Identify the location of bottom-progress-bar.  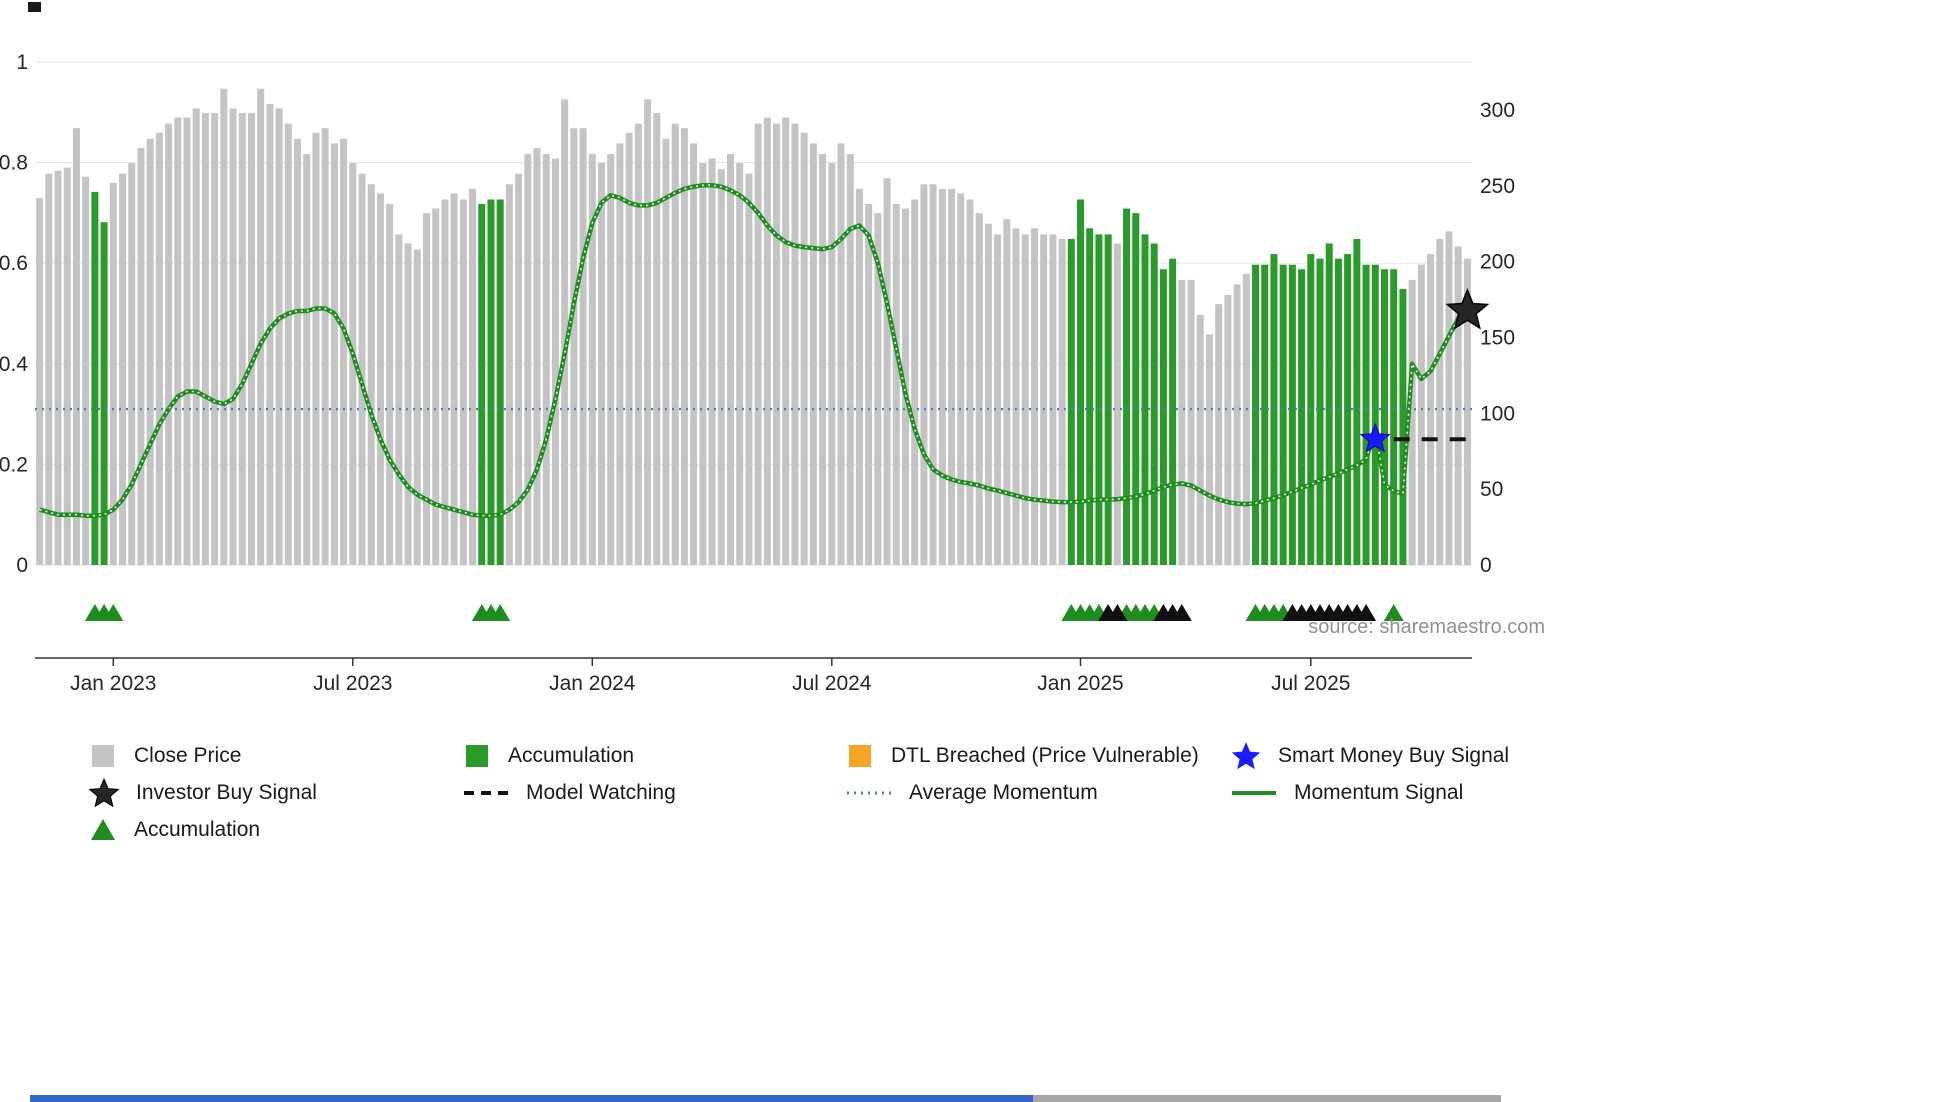
(980, 1098).